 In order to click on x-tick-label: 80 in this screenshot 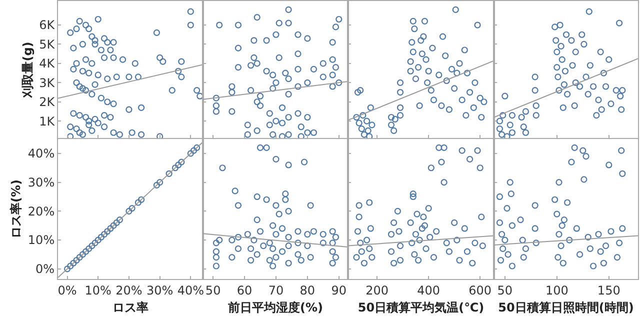, I will do `click(308, 290)`.